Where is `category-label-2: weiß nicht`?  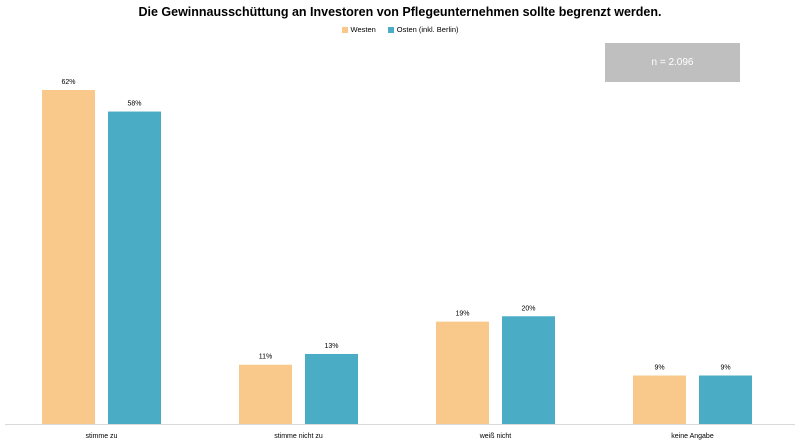
category-label-2: weiß nicht is located at coordinates (495, 436).